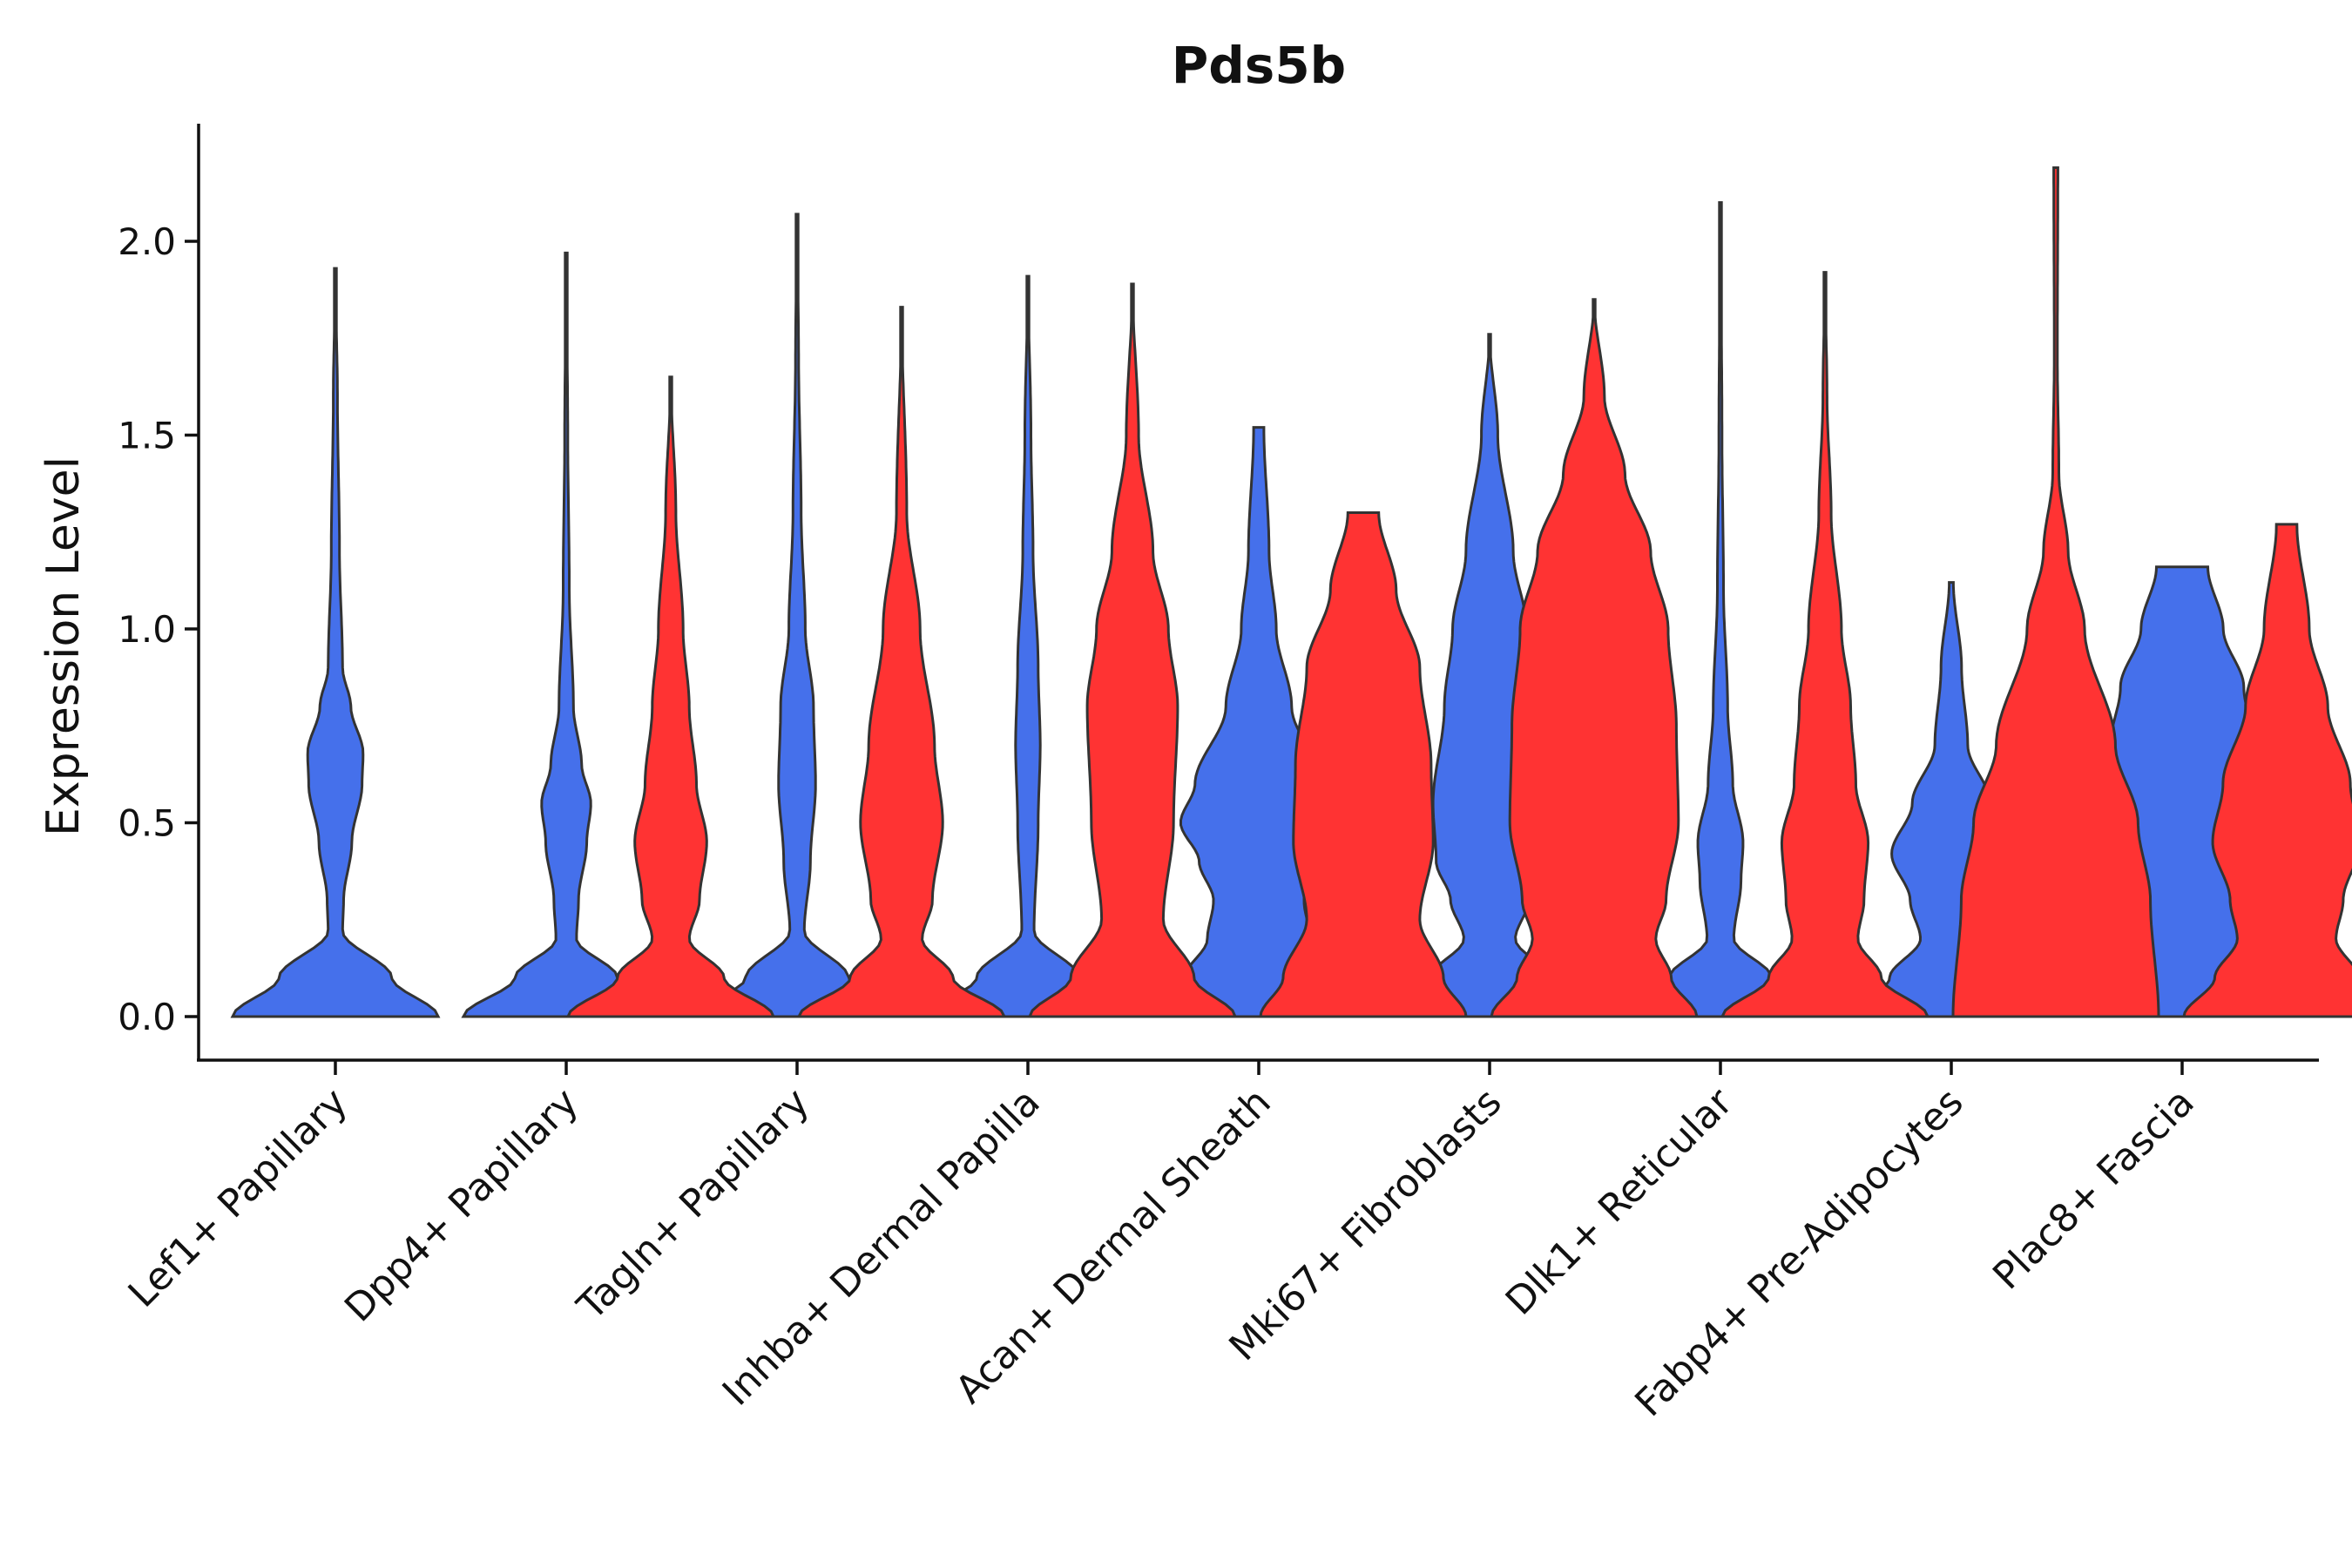 Image resolution: width=2352 pixels, height=1568 pixels. What do you see at coordinates (1619, 1201) in the screenshot?
I see `x-tick-label: Dlk1+ Reticular` at bounding box center [1619, 1201].